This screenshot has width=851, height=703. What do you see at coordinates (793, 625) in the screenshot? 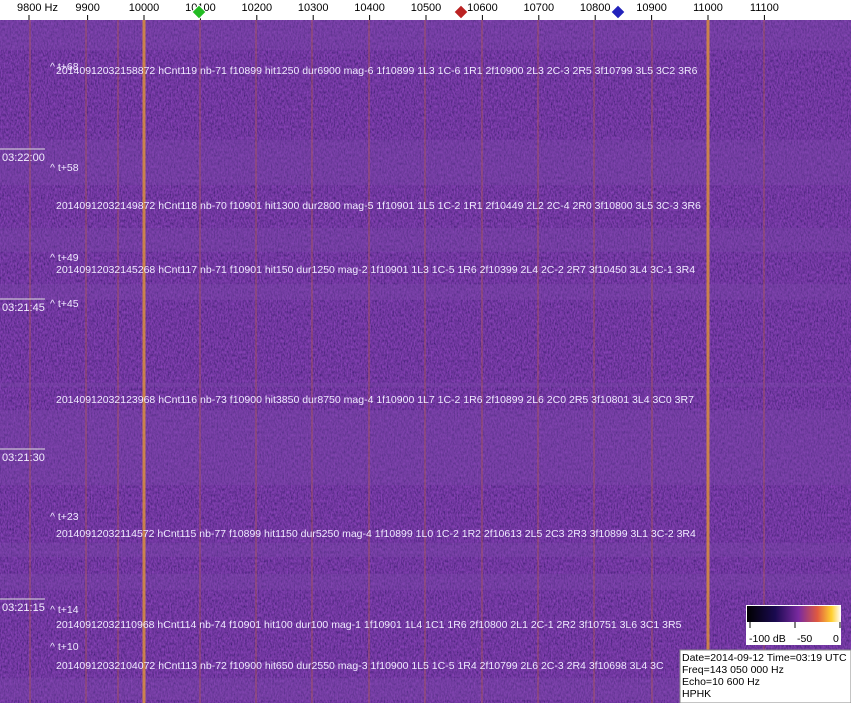
I see `colorbar: -100 dB -50 0` at bounding box center [793, 625].